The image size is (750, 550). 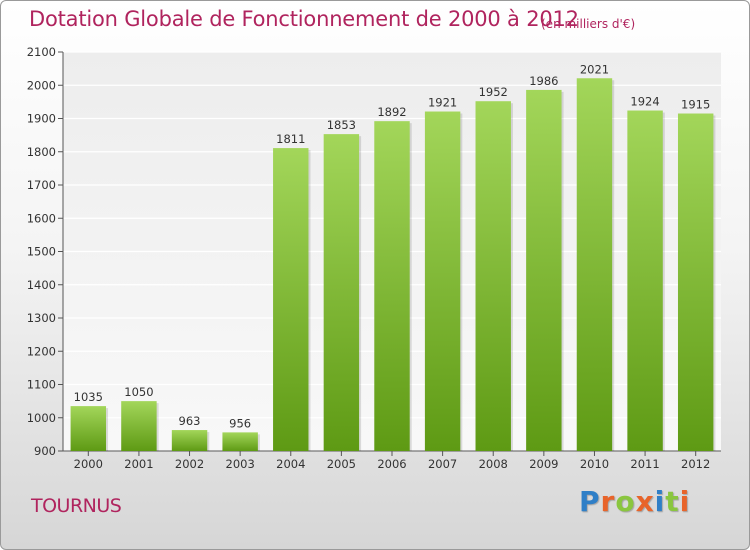 I want to click on bar-value-label: 1921, so click(x=442, y=103).